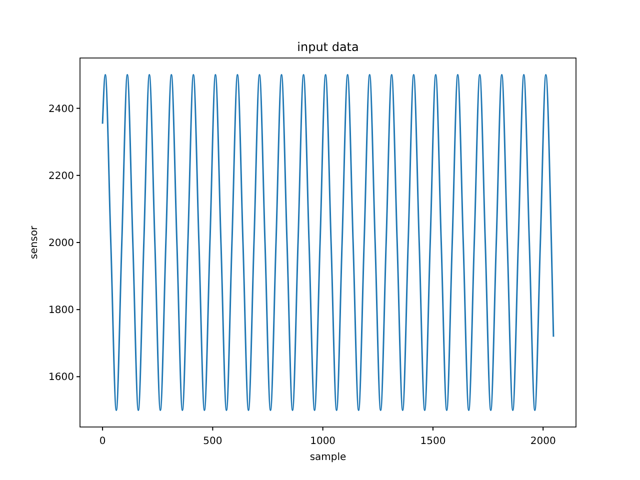  I want to click on y-tick-label: 1800, so click(61, 310).